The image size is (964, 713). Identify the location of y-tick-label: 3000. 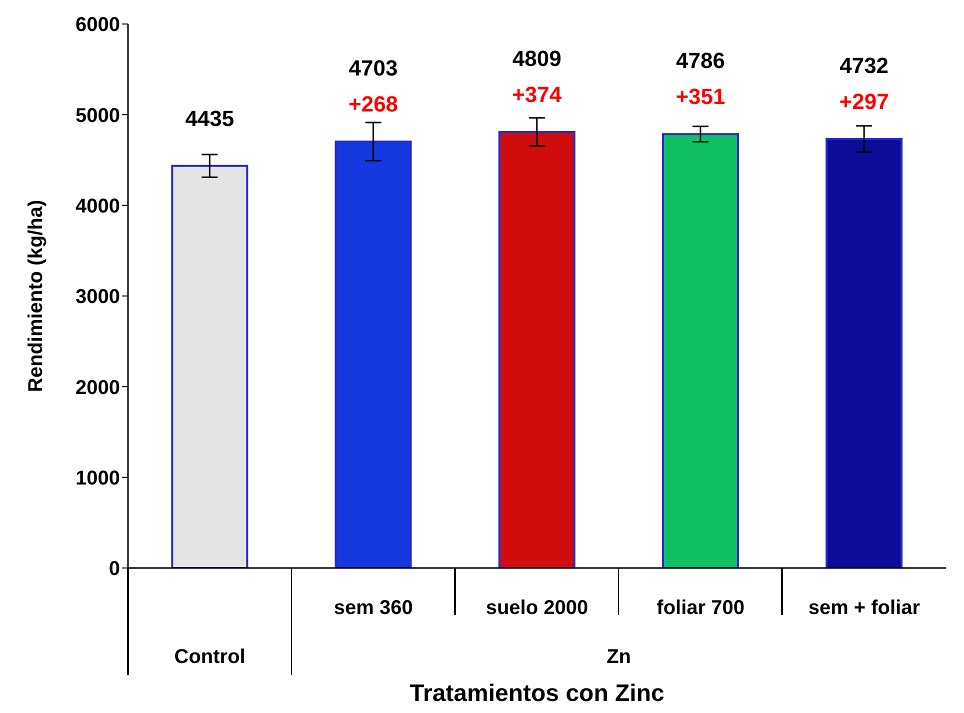
(98, 297).